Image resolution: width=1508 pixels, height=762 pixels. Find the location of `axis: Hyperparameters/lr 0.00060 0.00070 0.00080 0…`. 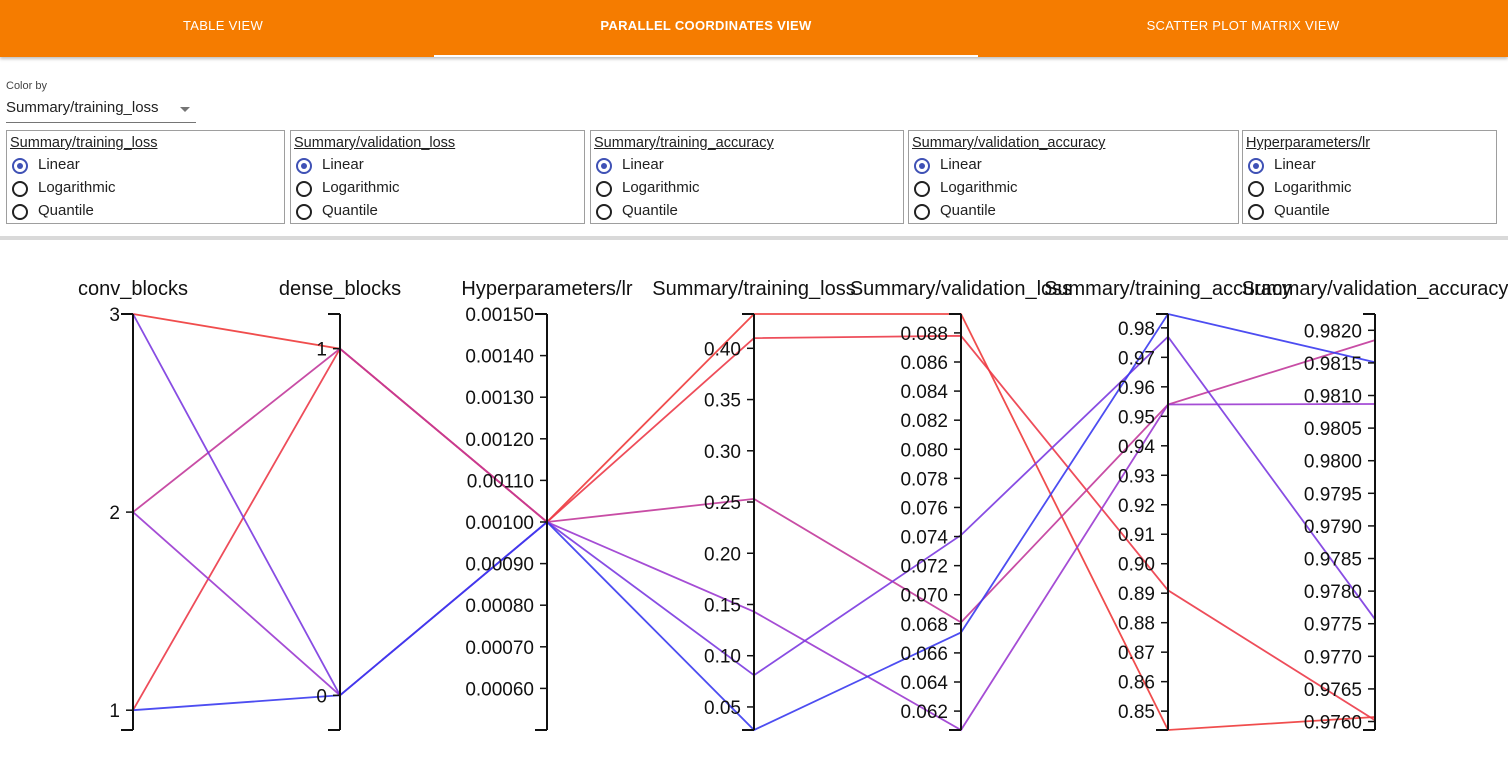

axis: Hyperparameters/lr 0.00060 0.00070 0.00080 0… is located at coordinates (547, 504).